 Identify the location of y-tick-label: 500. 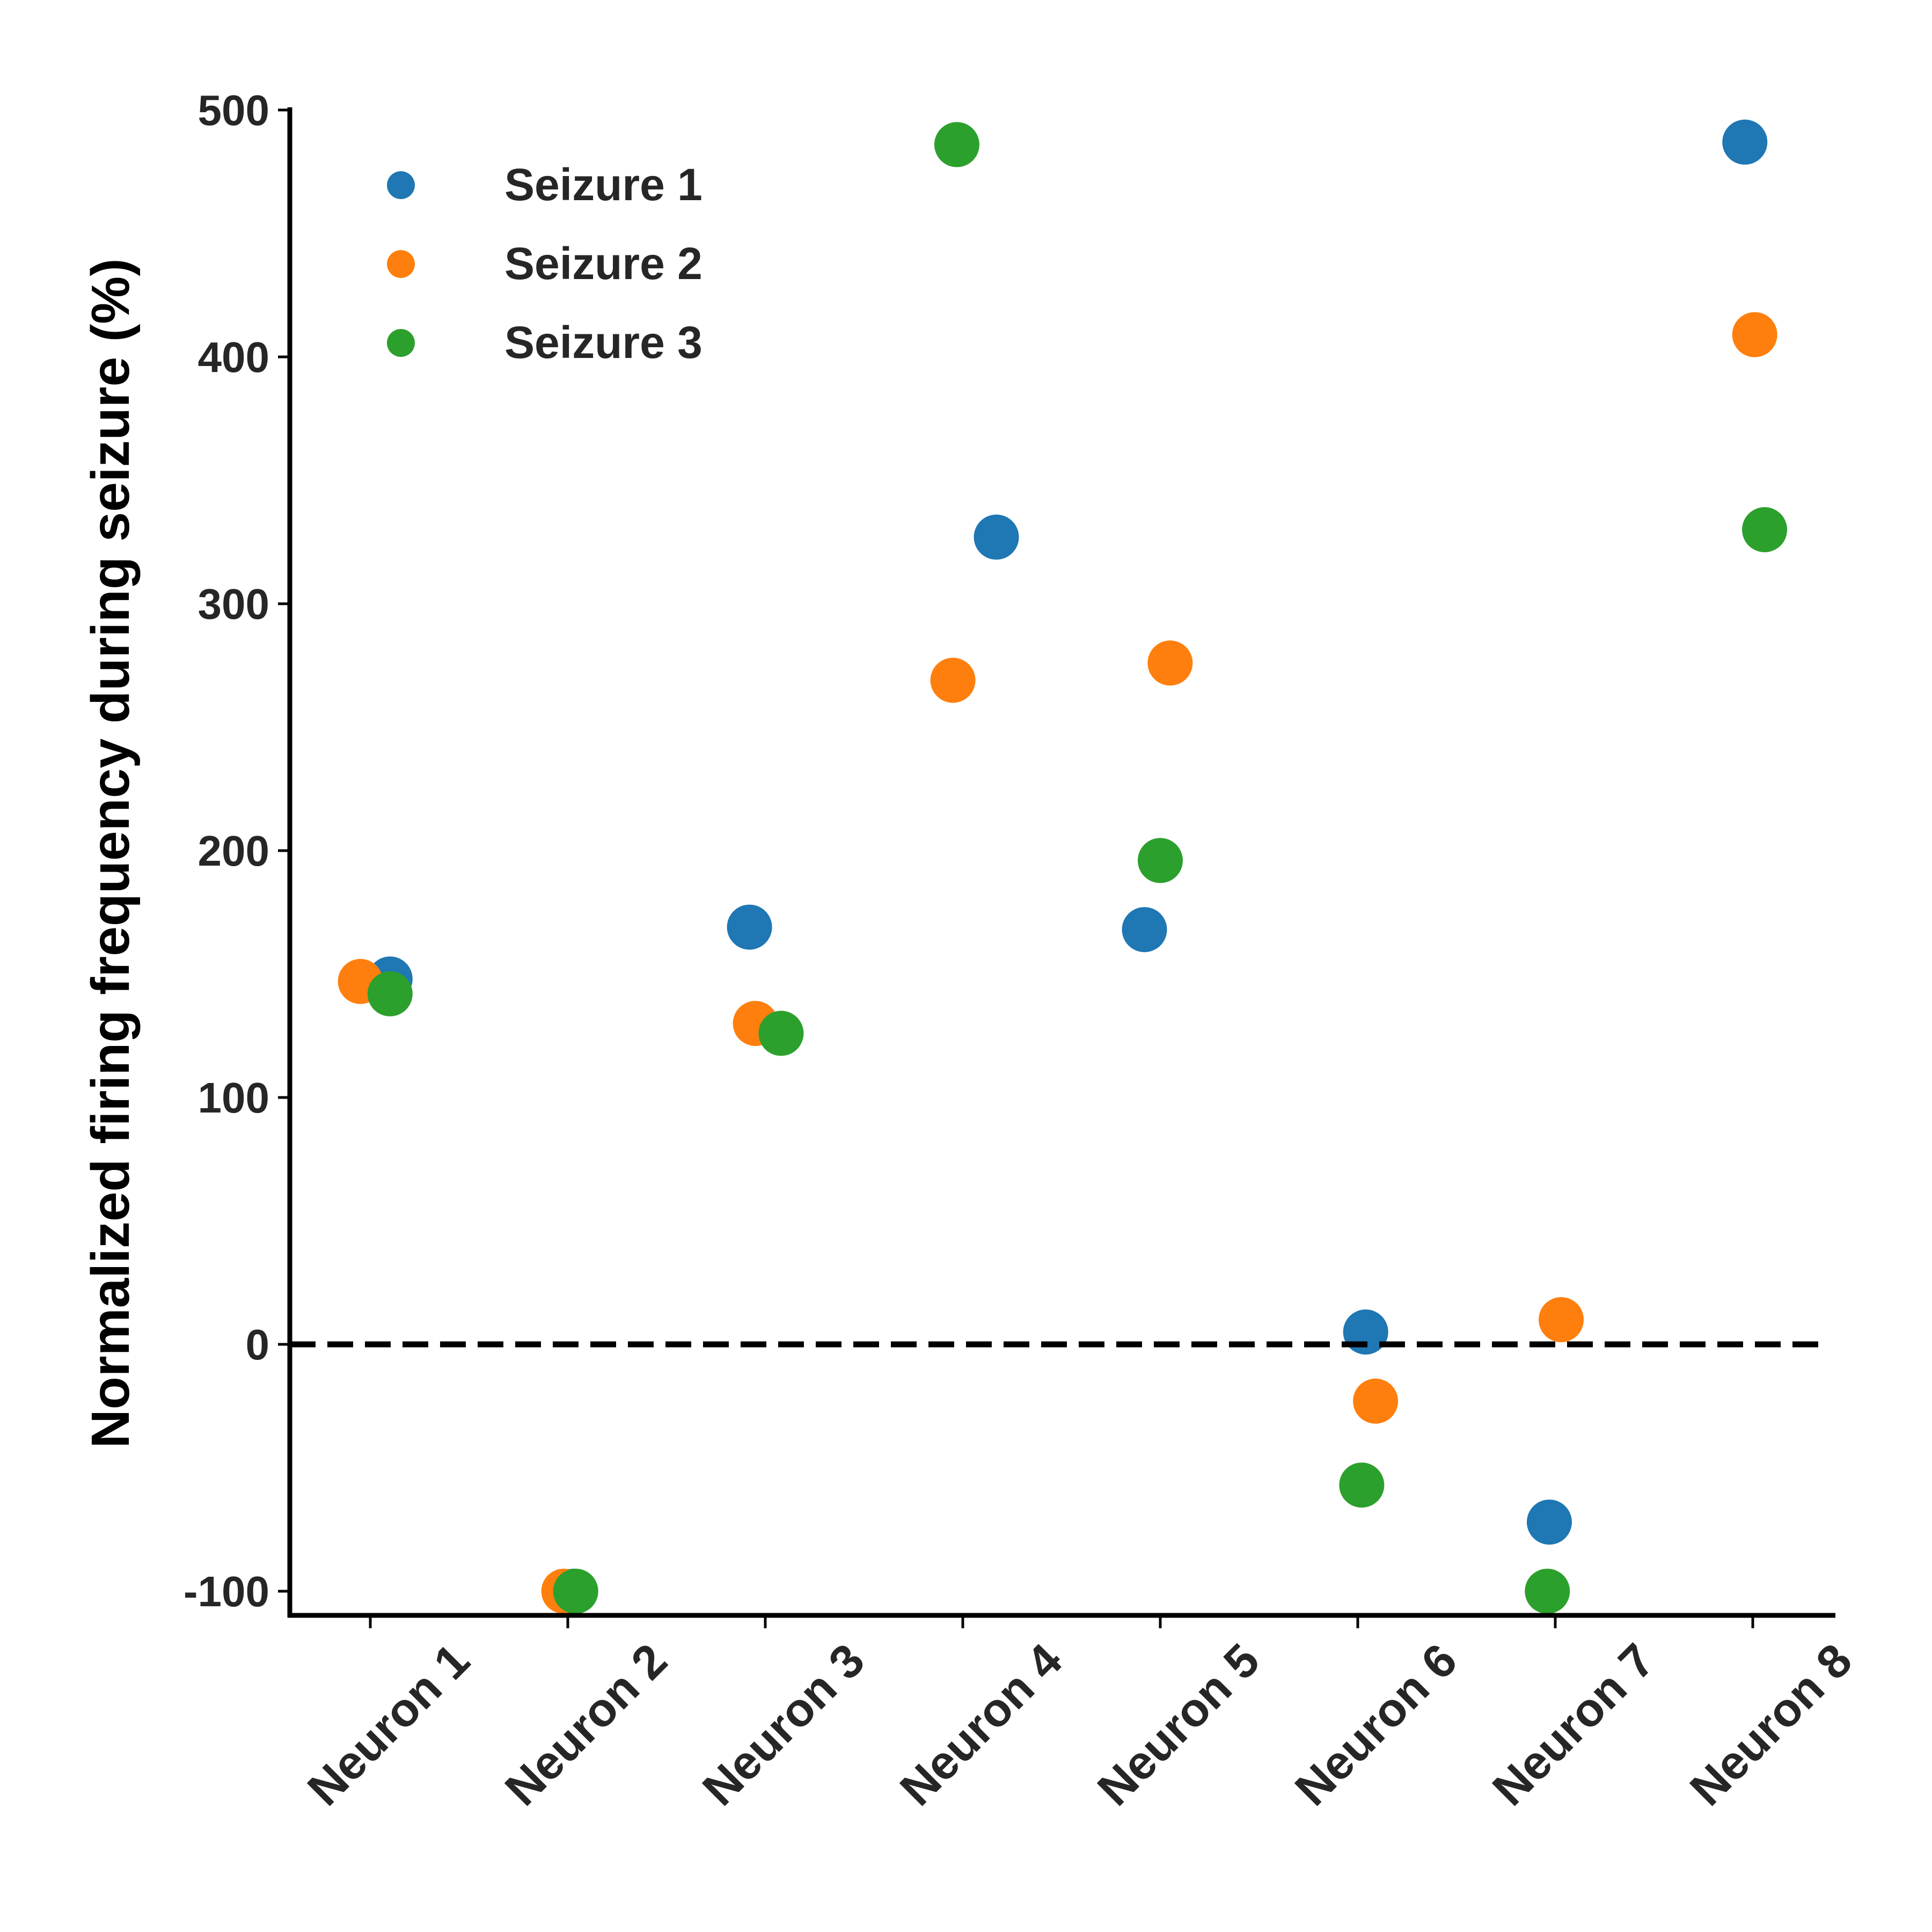
(233, 110).